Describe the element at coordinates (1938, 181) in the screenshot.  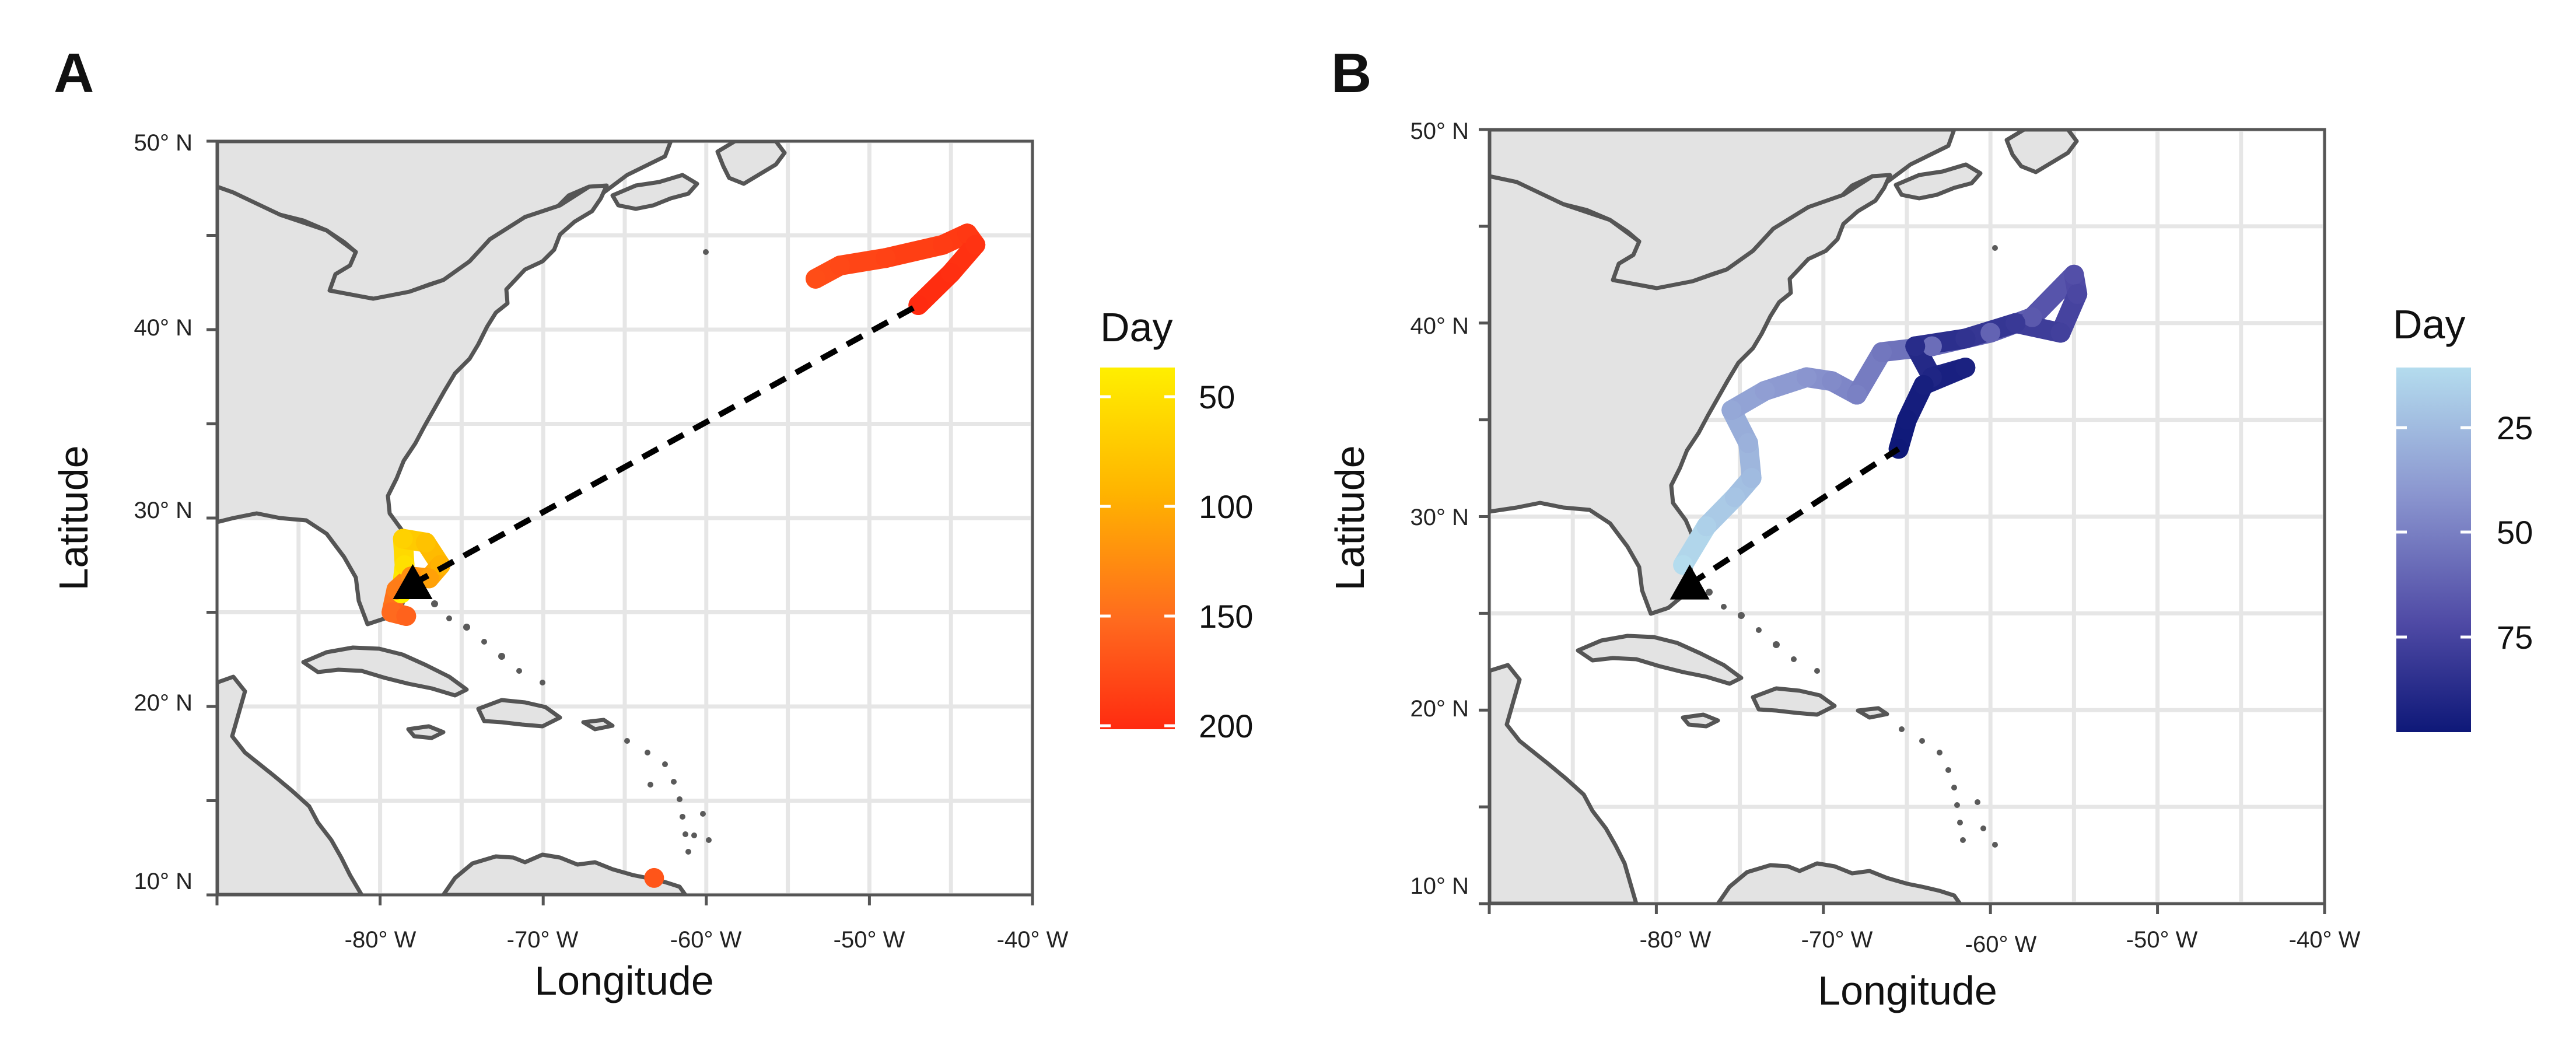
I see `land-nova-scotia-b` at that location.